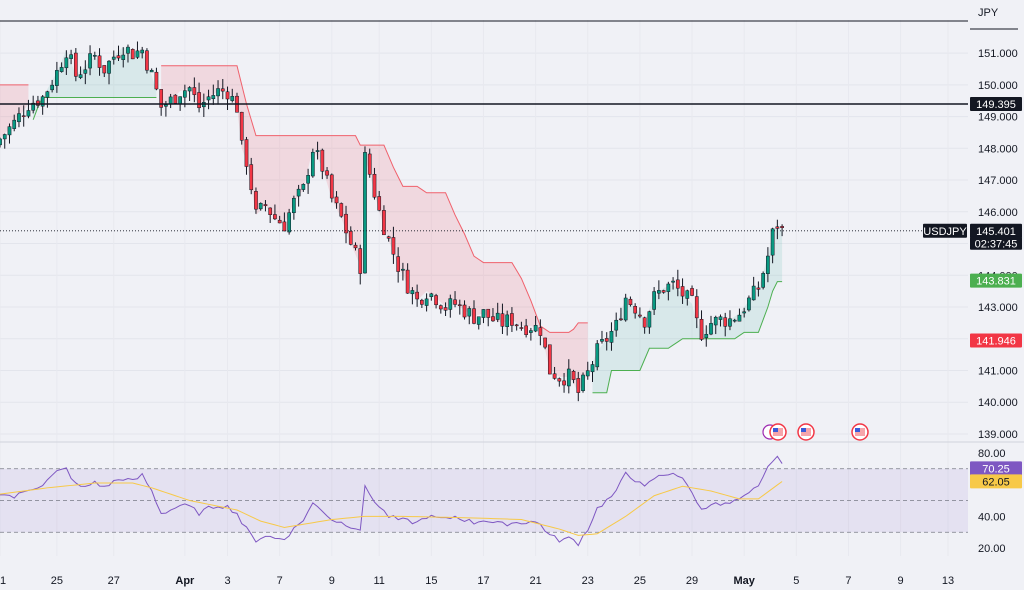 The image size is (1024, 590). I want to click on time-tick-label: May, so click(744, 581).